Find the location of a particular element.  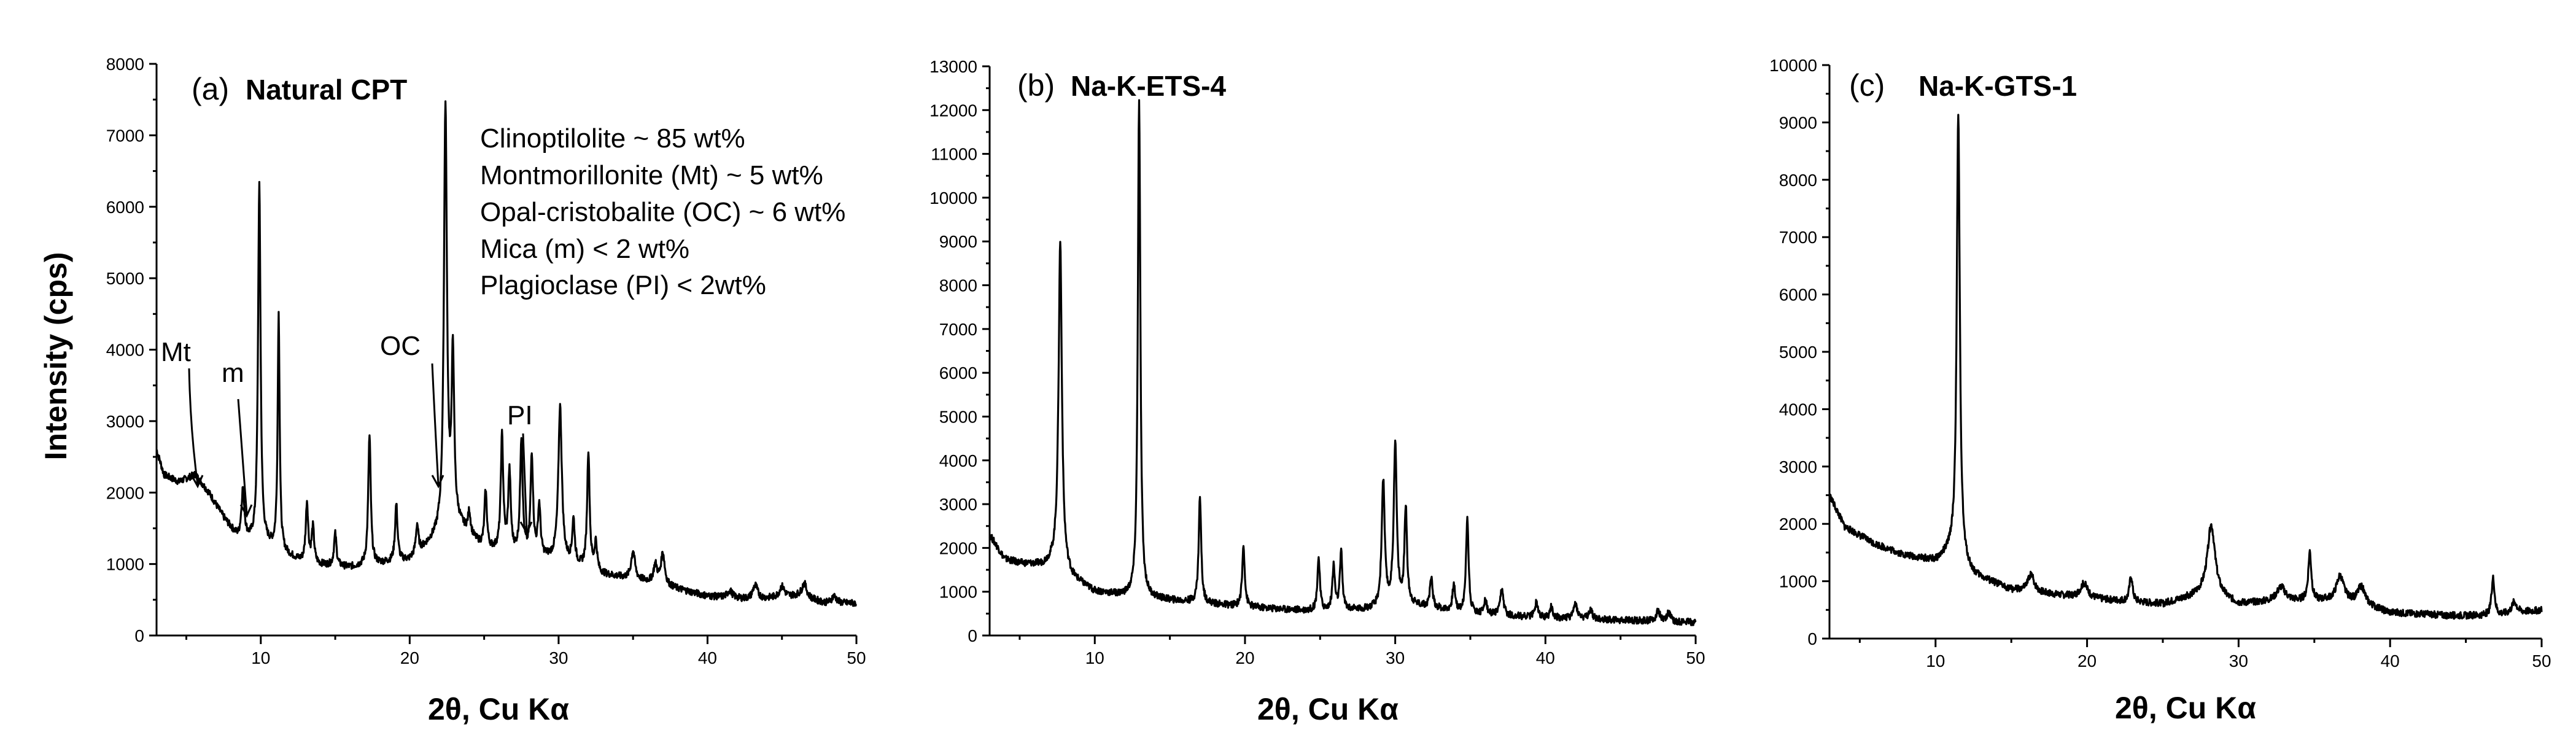

annotation-arrow-pi is located at coordinates (526, 484).